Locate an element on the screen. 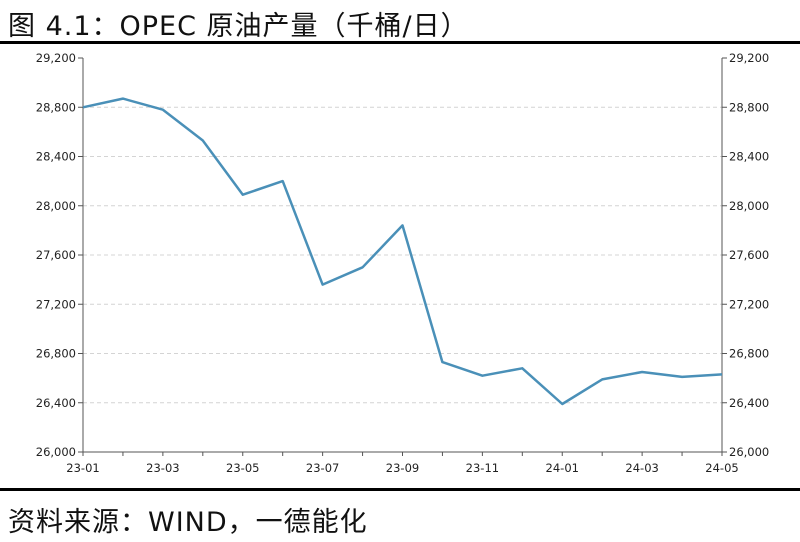 The image size is (800, 542). x-tick-label: 23-05 is located at coordinates (242, 468).